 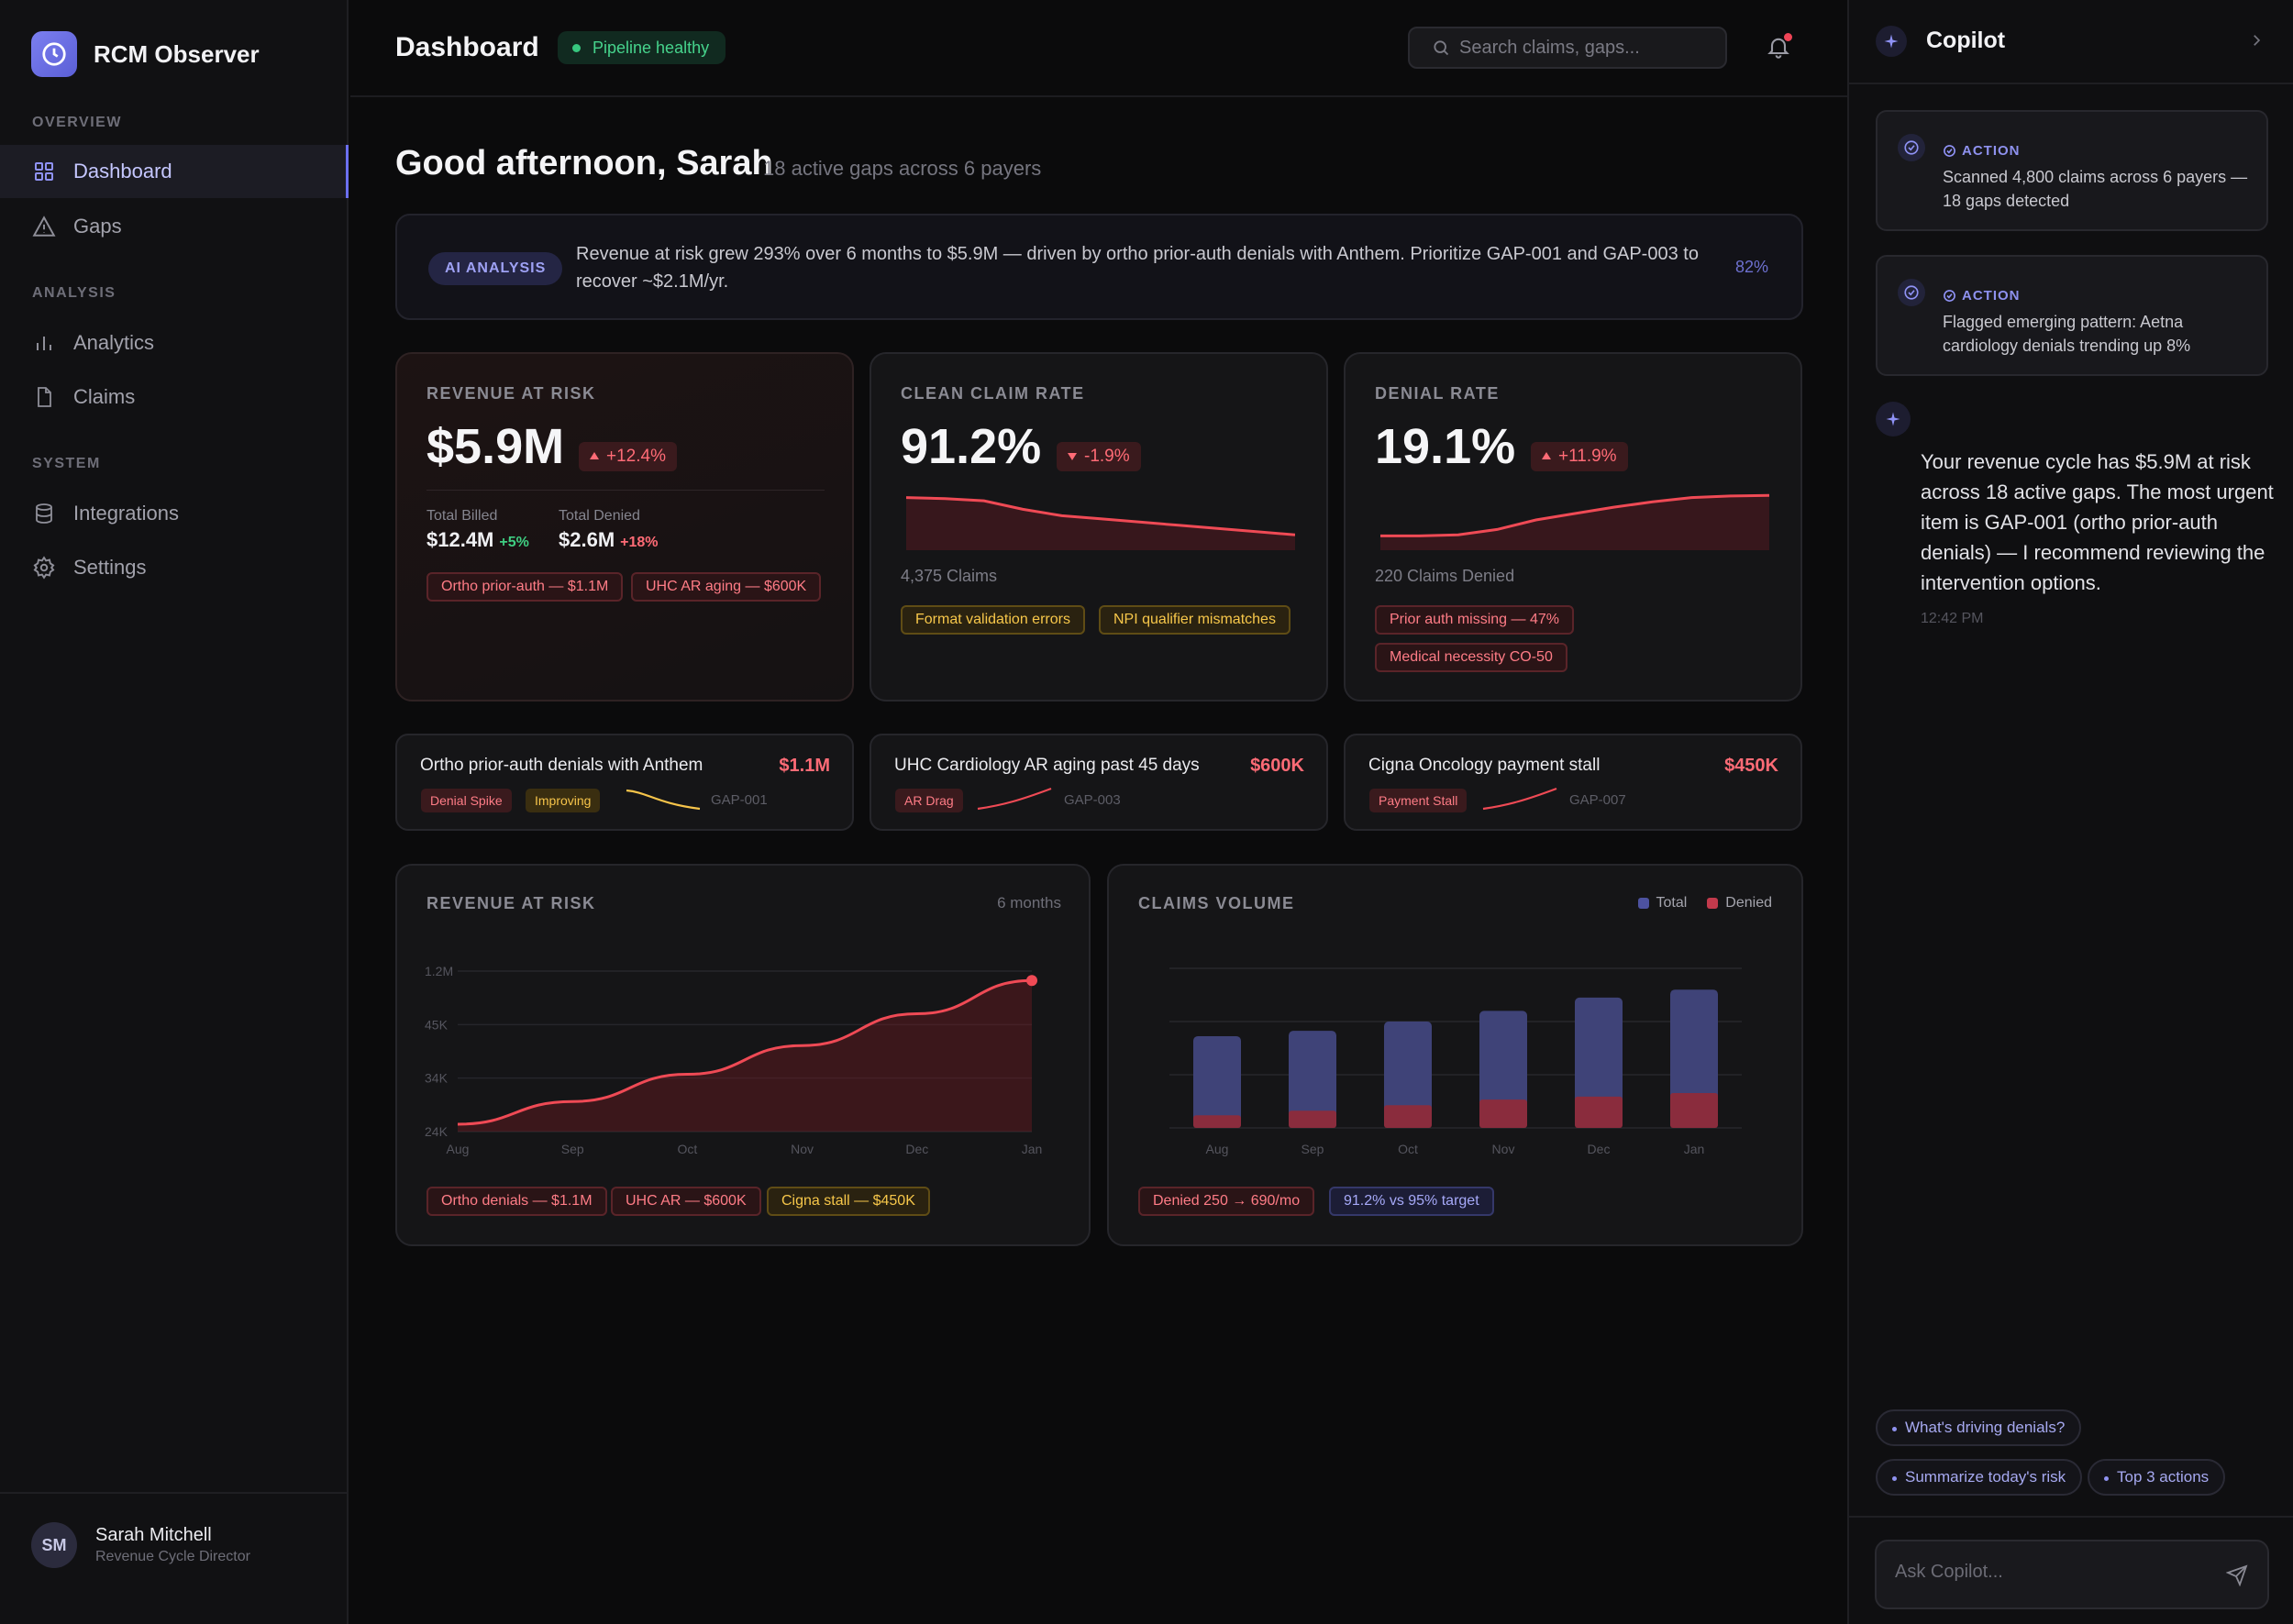 What do you see at coordinates (77, 122) in the screenshot?
I see `nav-section-overview: OVERVIEW` at bounding box center [77, 122].